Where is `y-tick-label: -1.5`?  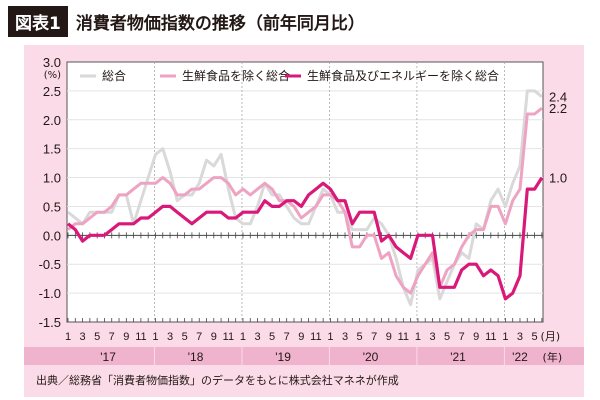
y-tick-label: -1.5 is located at coordinates (50, 322).